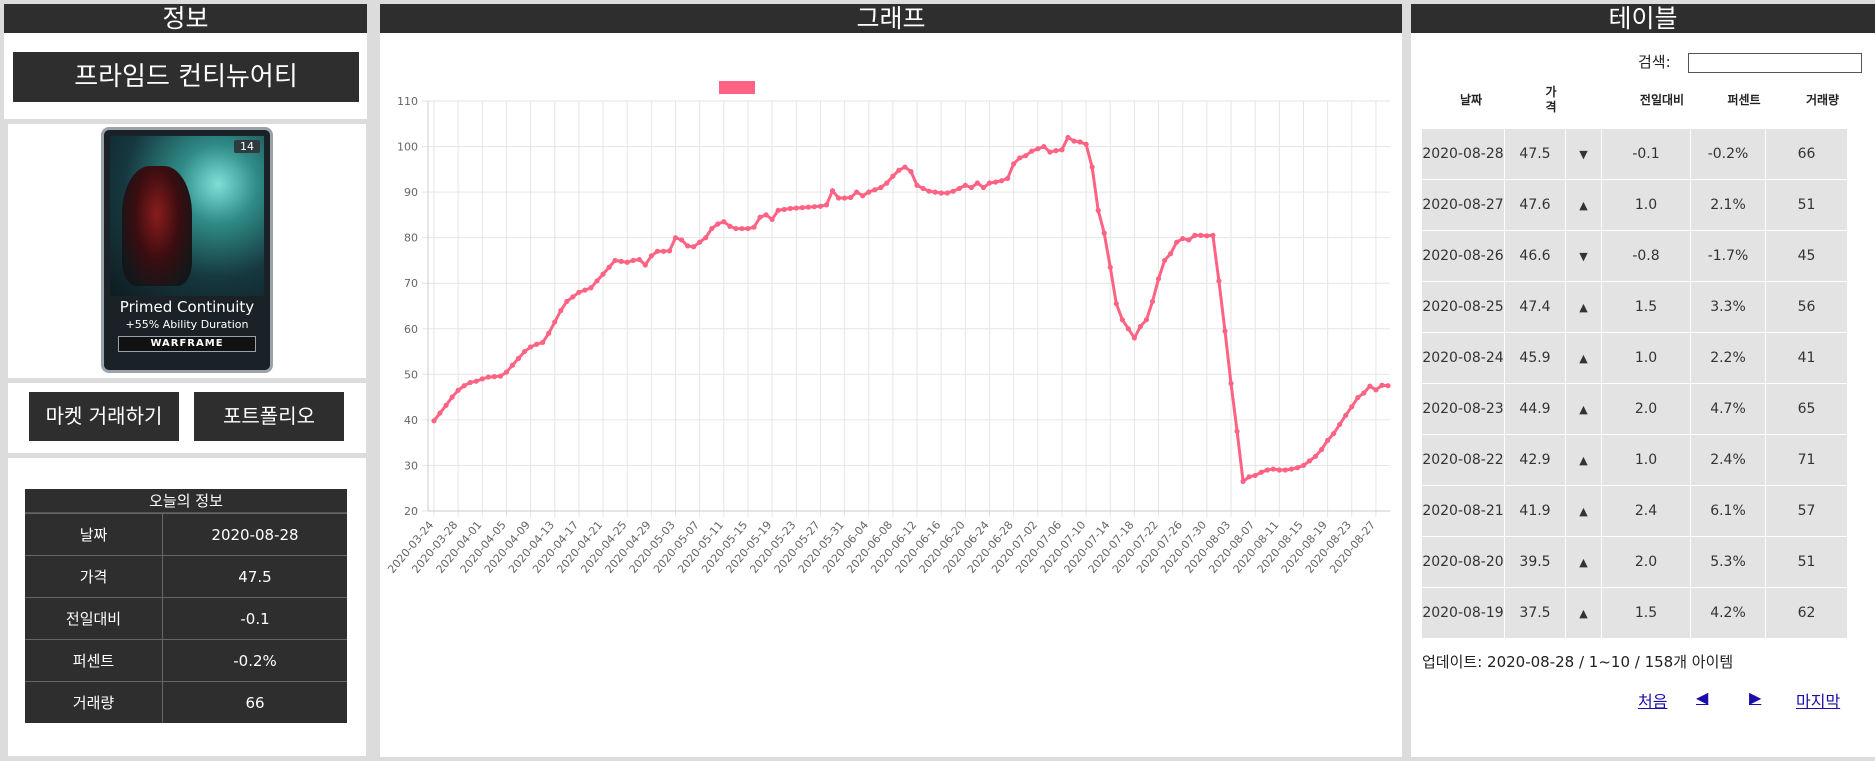  Describe the element at coordinates (1551, 99) in the screenshot. I see `col-header-price: 가 격` at that location.